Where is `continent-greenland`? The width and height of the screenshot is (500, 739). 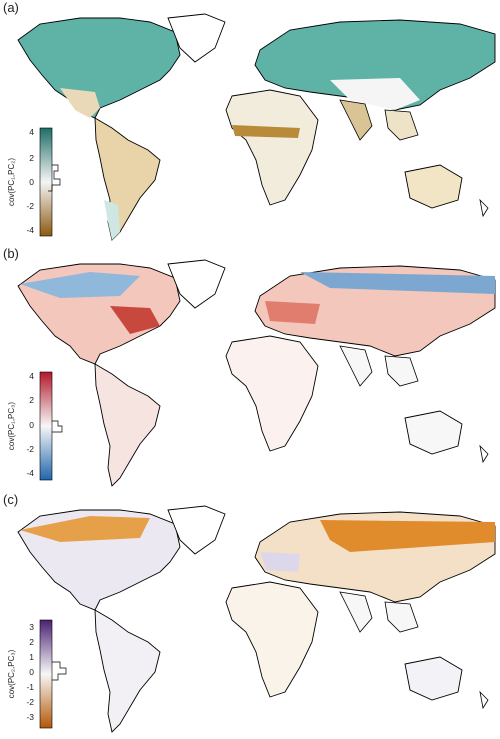
continent-greenland is located at coordinates (196, 38).